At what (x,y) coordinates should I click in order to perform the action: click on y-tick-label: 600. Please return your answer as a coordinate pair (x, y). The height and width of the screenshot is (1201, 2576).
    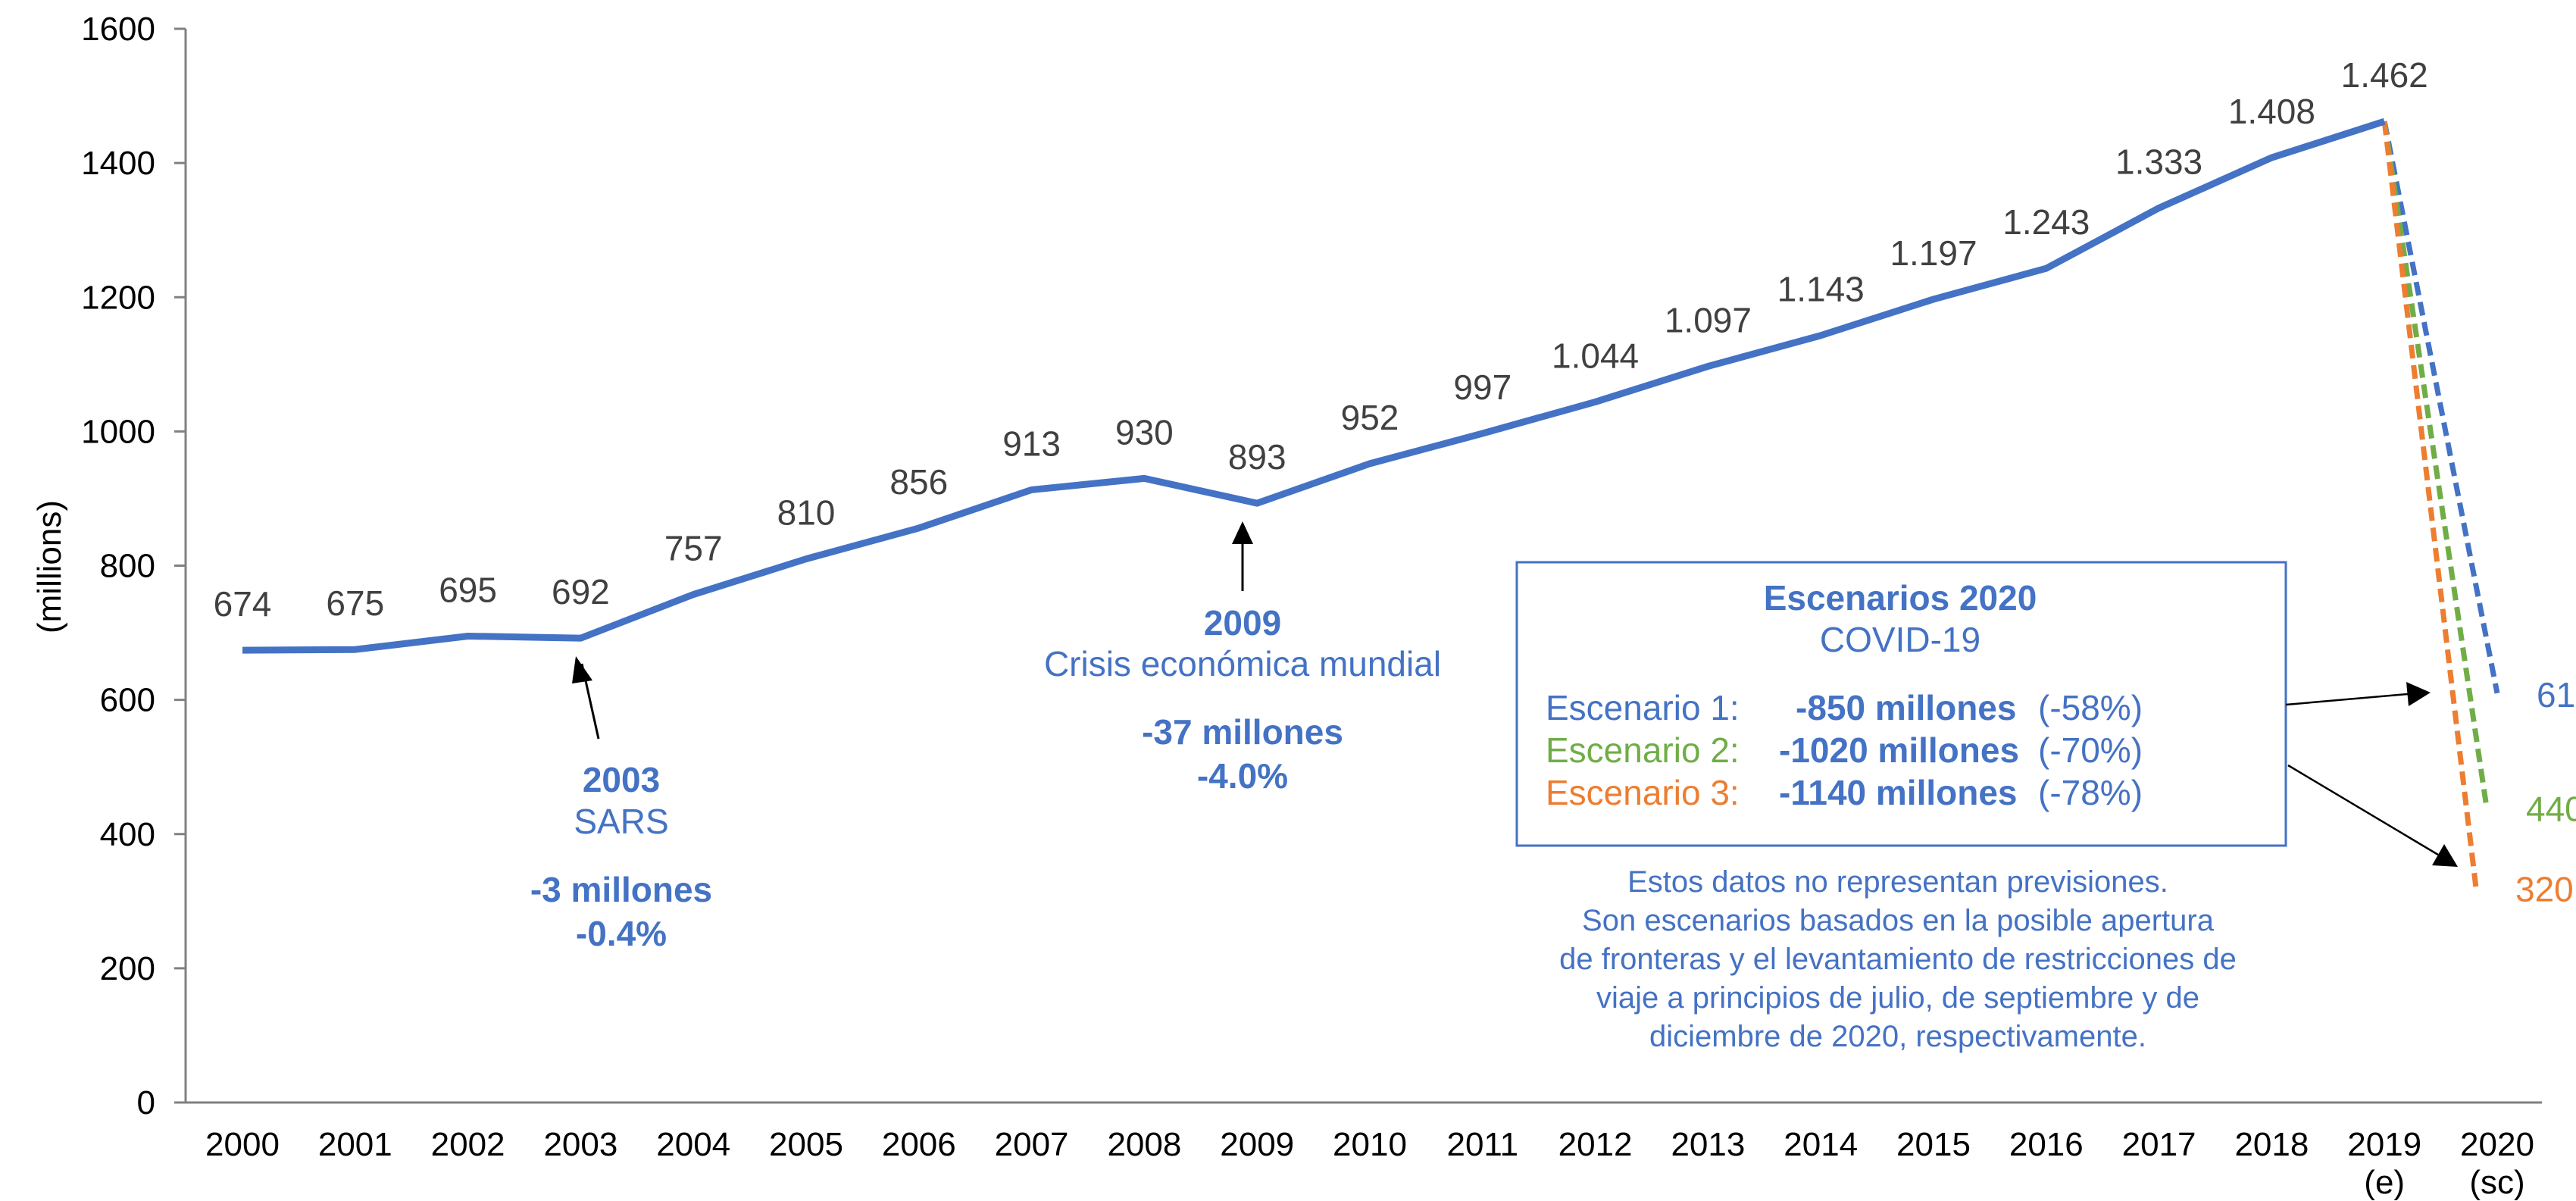
    Looking at the image, I should click on (128, 700).